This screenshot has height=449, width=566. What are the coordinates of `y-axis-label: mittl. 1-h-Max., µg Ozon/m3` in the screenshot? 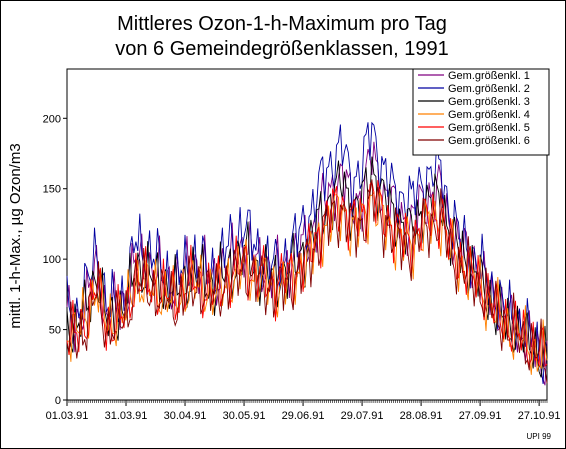 It's located at (15, 235).